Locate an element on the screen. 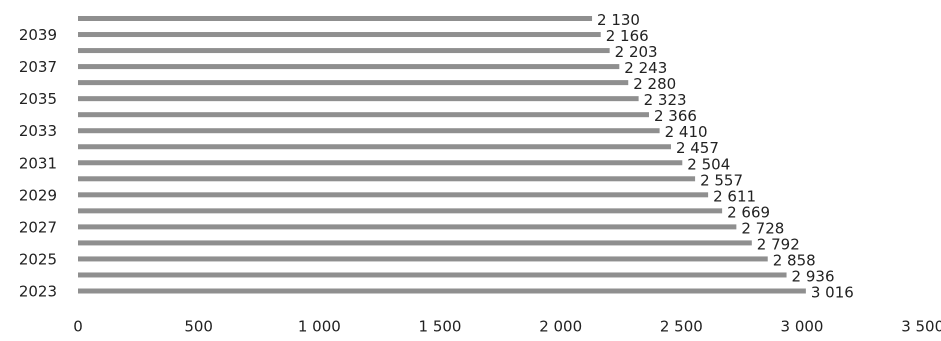  y-tick-label-2025: 2025 is located at coordinates (38, 259).